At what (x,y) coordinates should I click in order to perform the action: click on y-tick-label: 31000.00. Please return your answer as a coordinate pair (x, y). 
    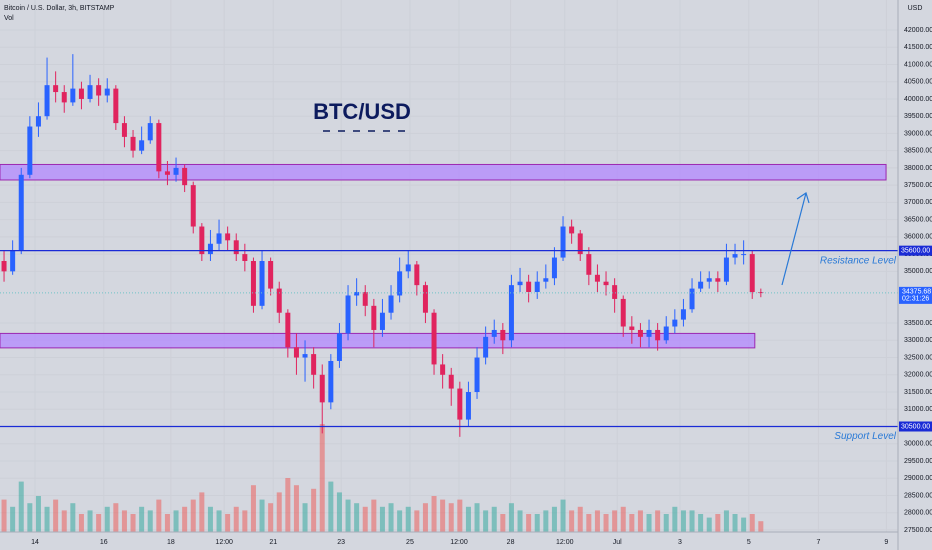
    Looking at the image, I should click on (918, 409).